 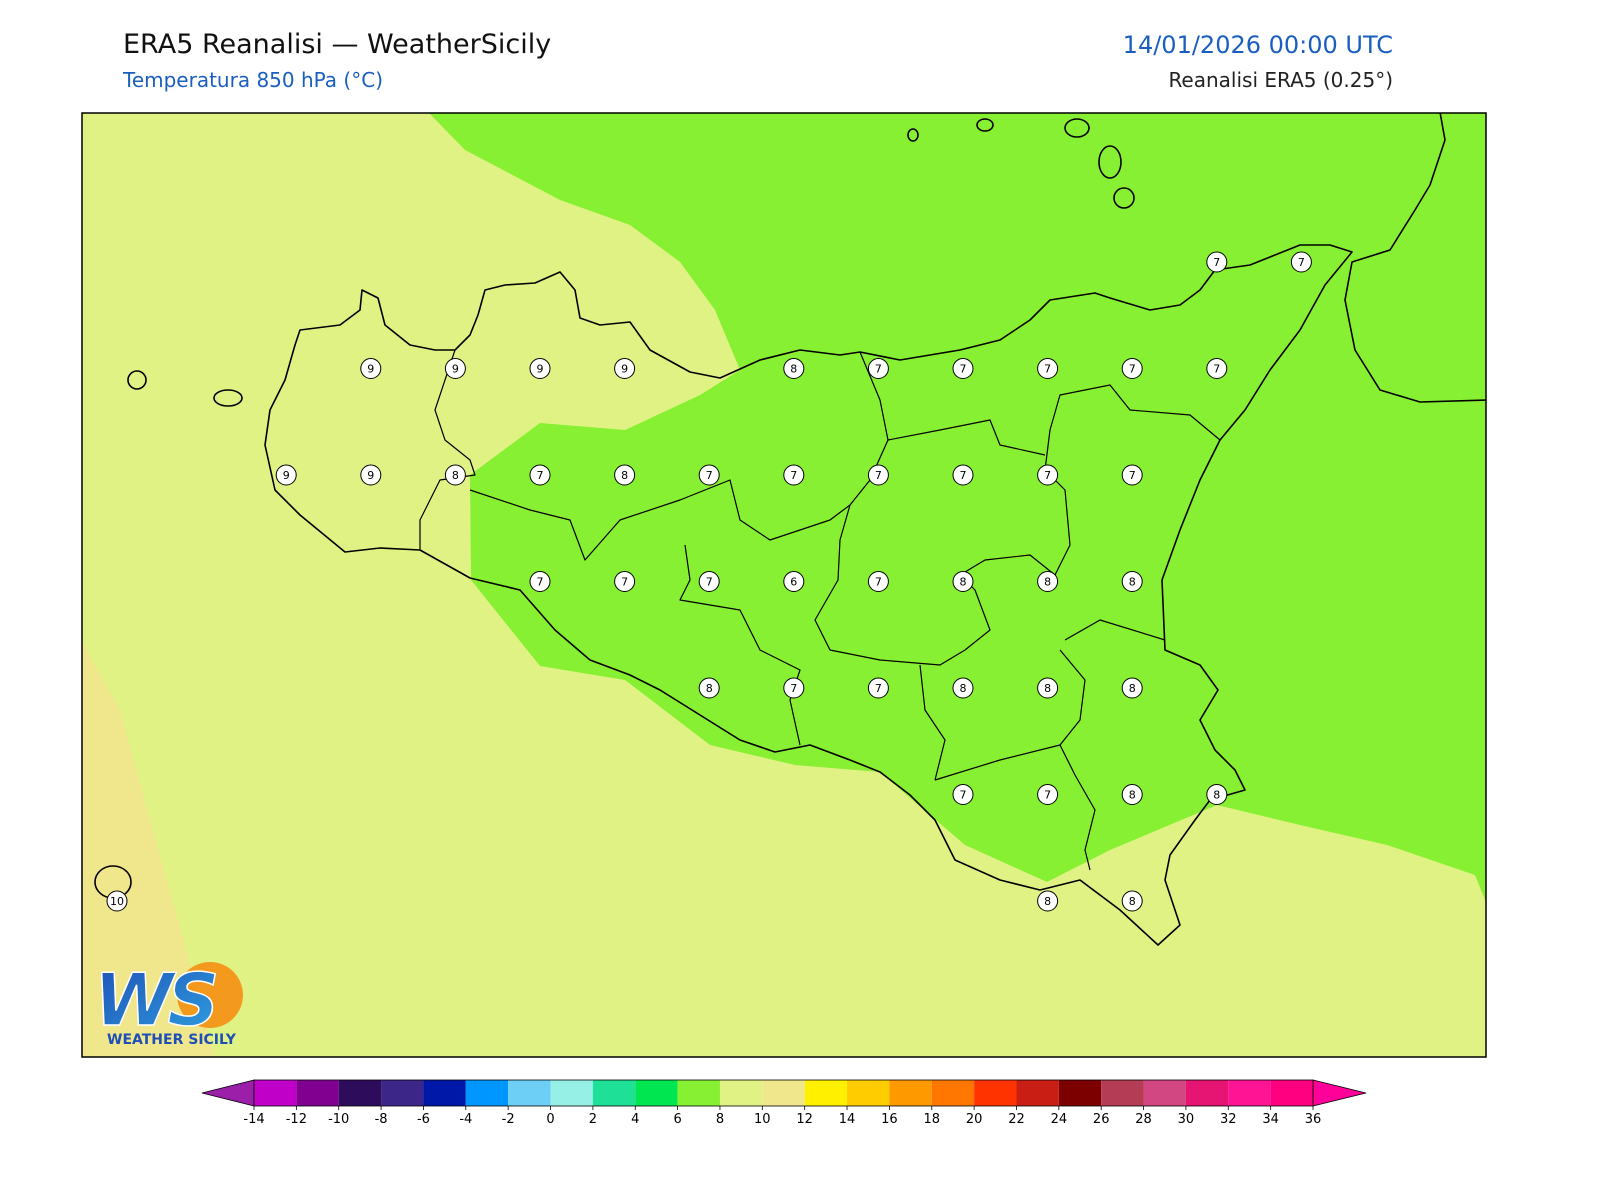 What do you see at coordinates (593, 1119) in the screenshot?
I see `colorbar-tick-label: 2` at bounding box center [593, 1119].